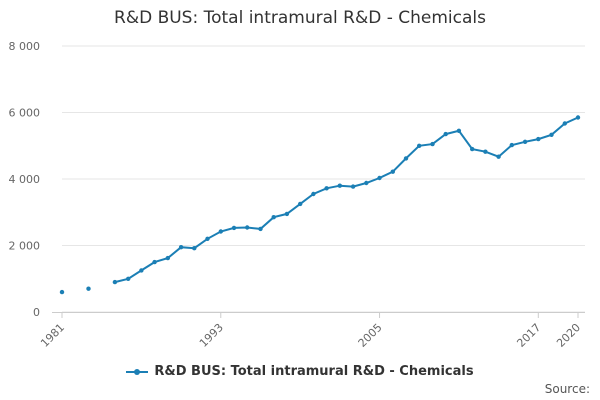 Image resolution: width=600 pixels, height=400 pixels. What do you see at coordinates (567, 389) in the screenshot?
I see `source-label: Source:` at bounding box center [567, 389].